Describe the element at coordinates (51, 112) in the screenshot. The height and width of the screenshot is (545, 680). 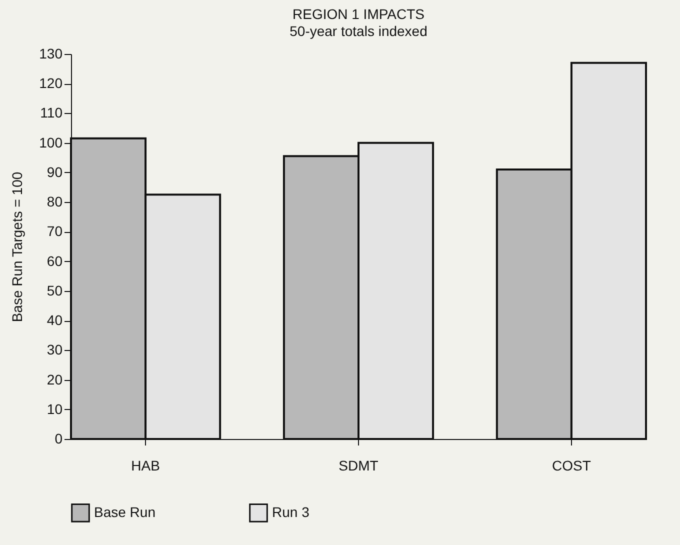
I see `y-tick-label: 110` at that location.